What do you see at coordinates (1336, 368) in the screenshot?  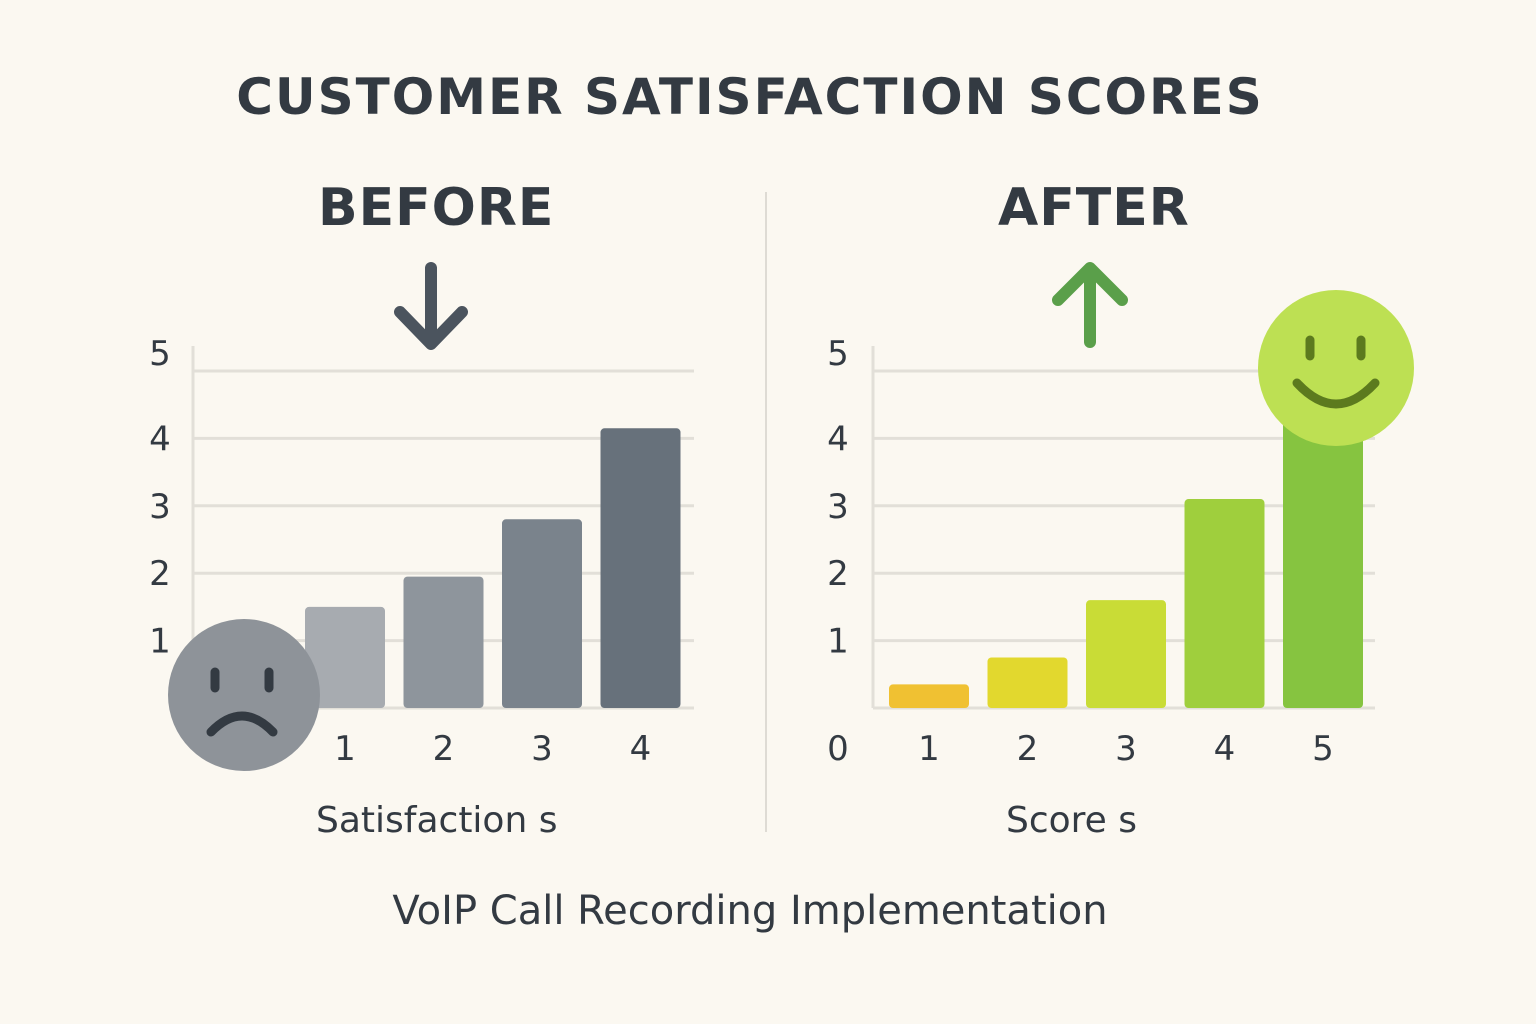 I see `happy-face-icon` at bounding box center [1336, 368].